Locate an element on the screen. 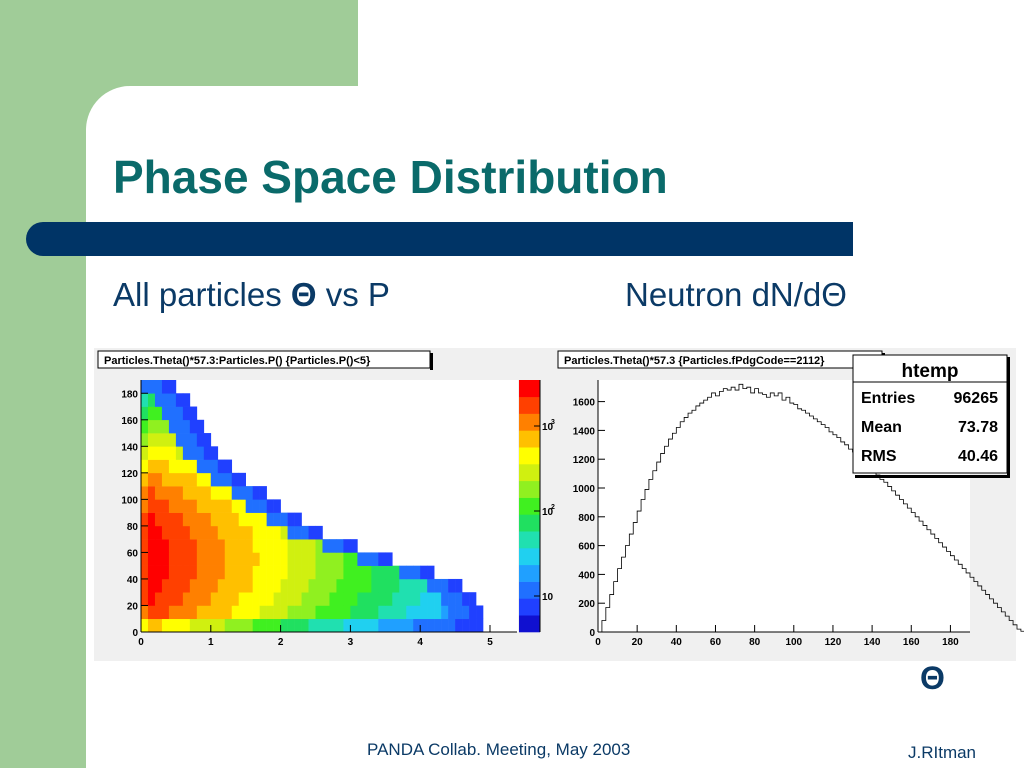 The width and height of the screenshot is (1024, 768). heatmap-y-tick-label: 80 is located at coordinates (133, 527).